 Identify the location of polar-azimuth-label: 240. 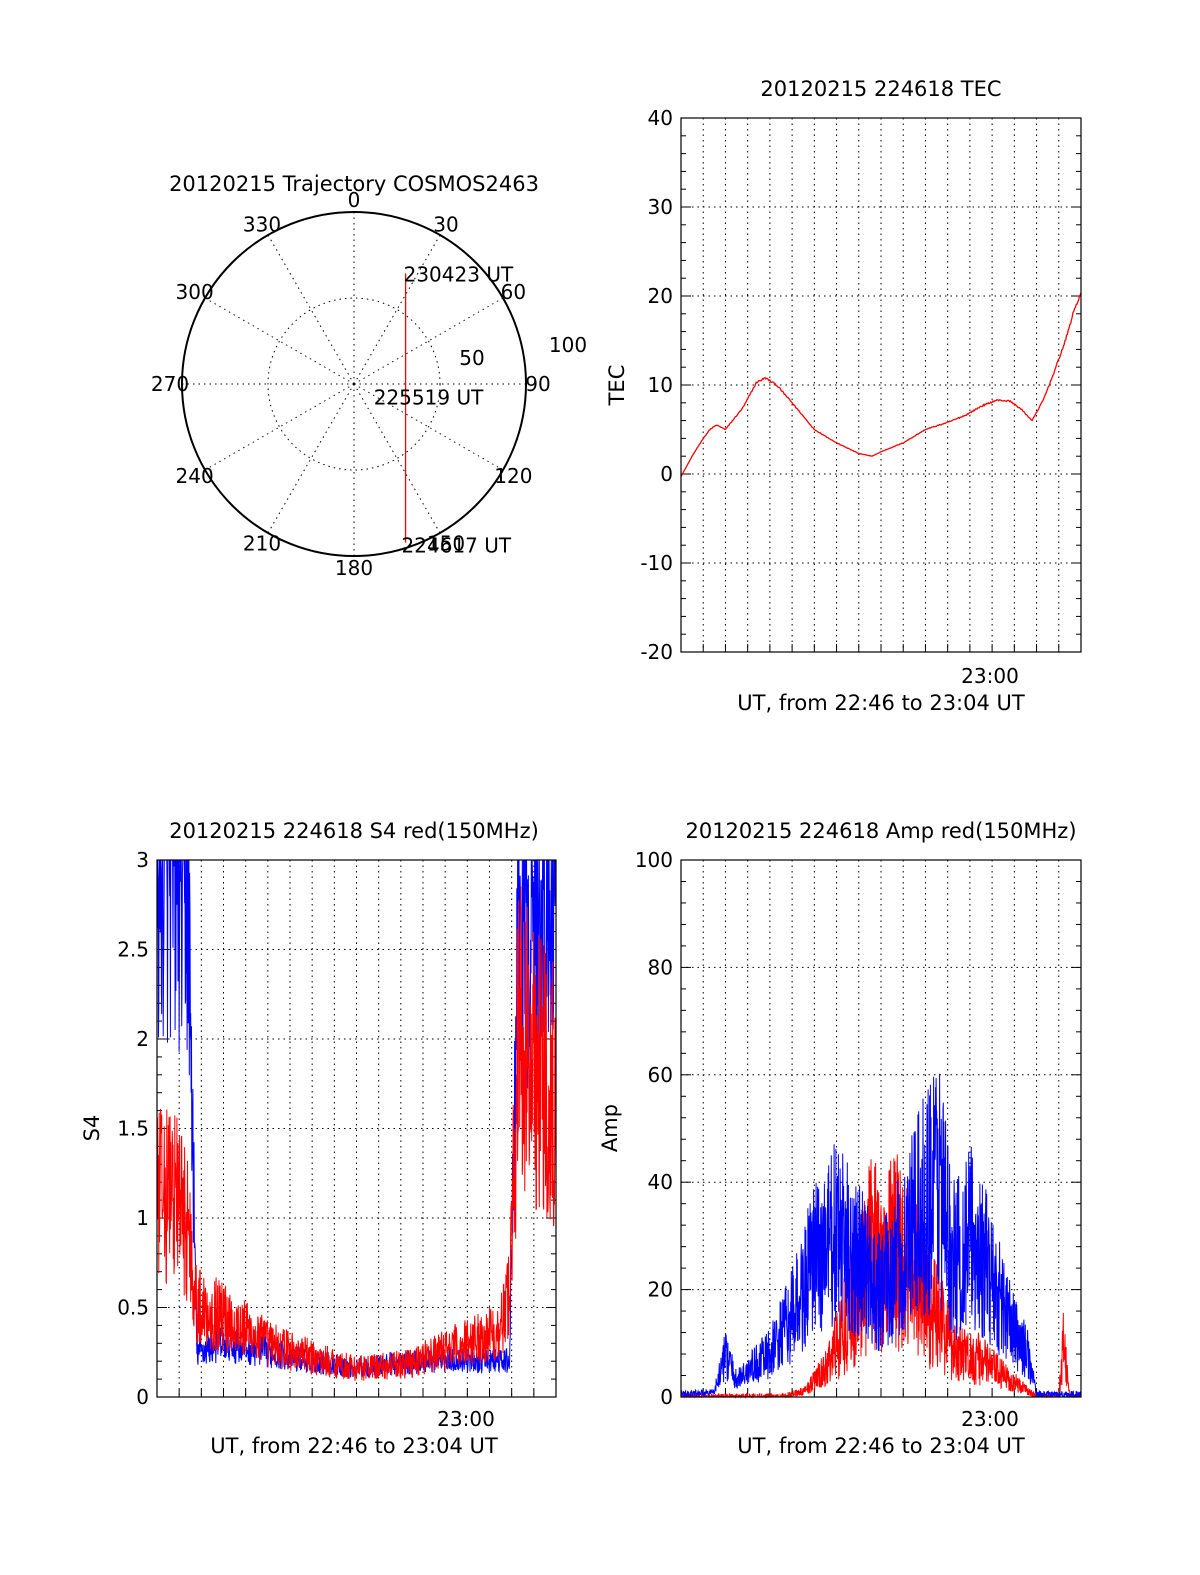
(195, 476).